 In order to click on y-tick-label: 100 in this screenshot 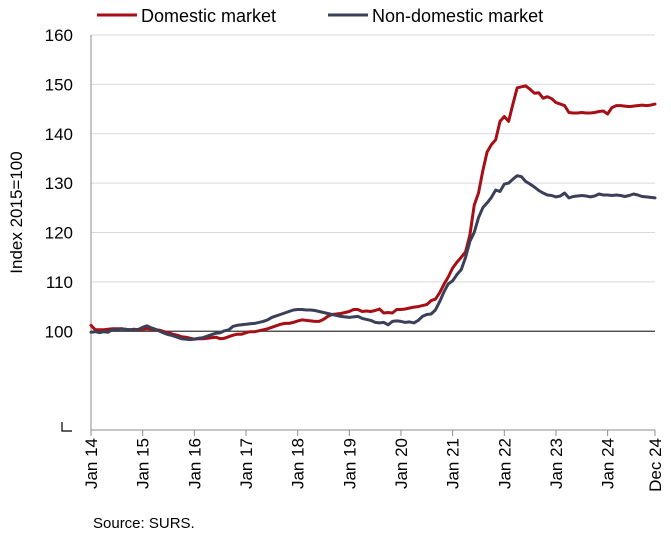, I will do `click(59, 331)`.